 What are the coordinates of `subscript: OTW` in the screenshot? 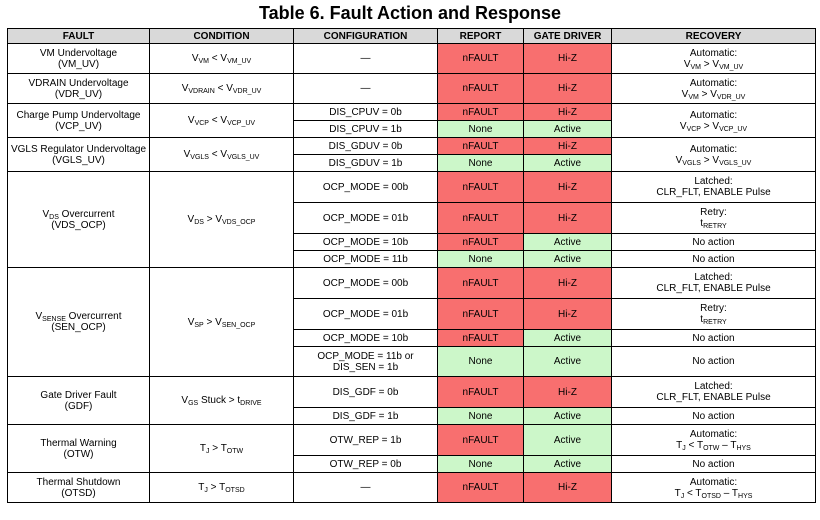 It's located at (711, 448).